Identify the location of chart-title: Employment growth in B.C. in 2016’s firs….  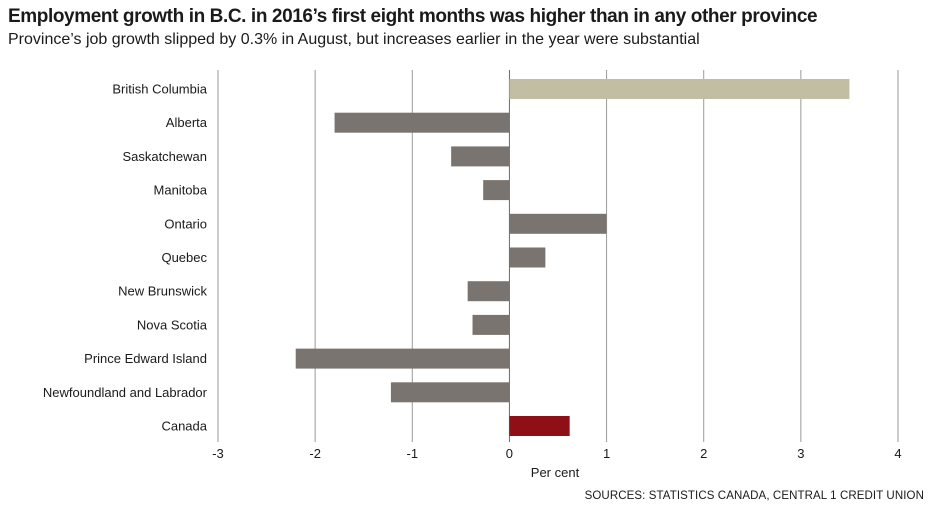
(413, 16).